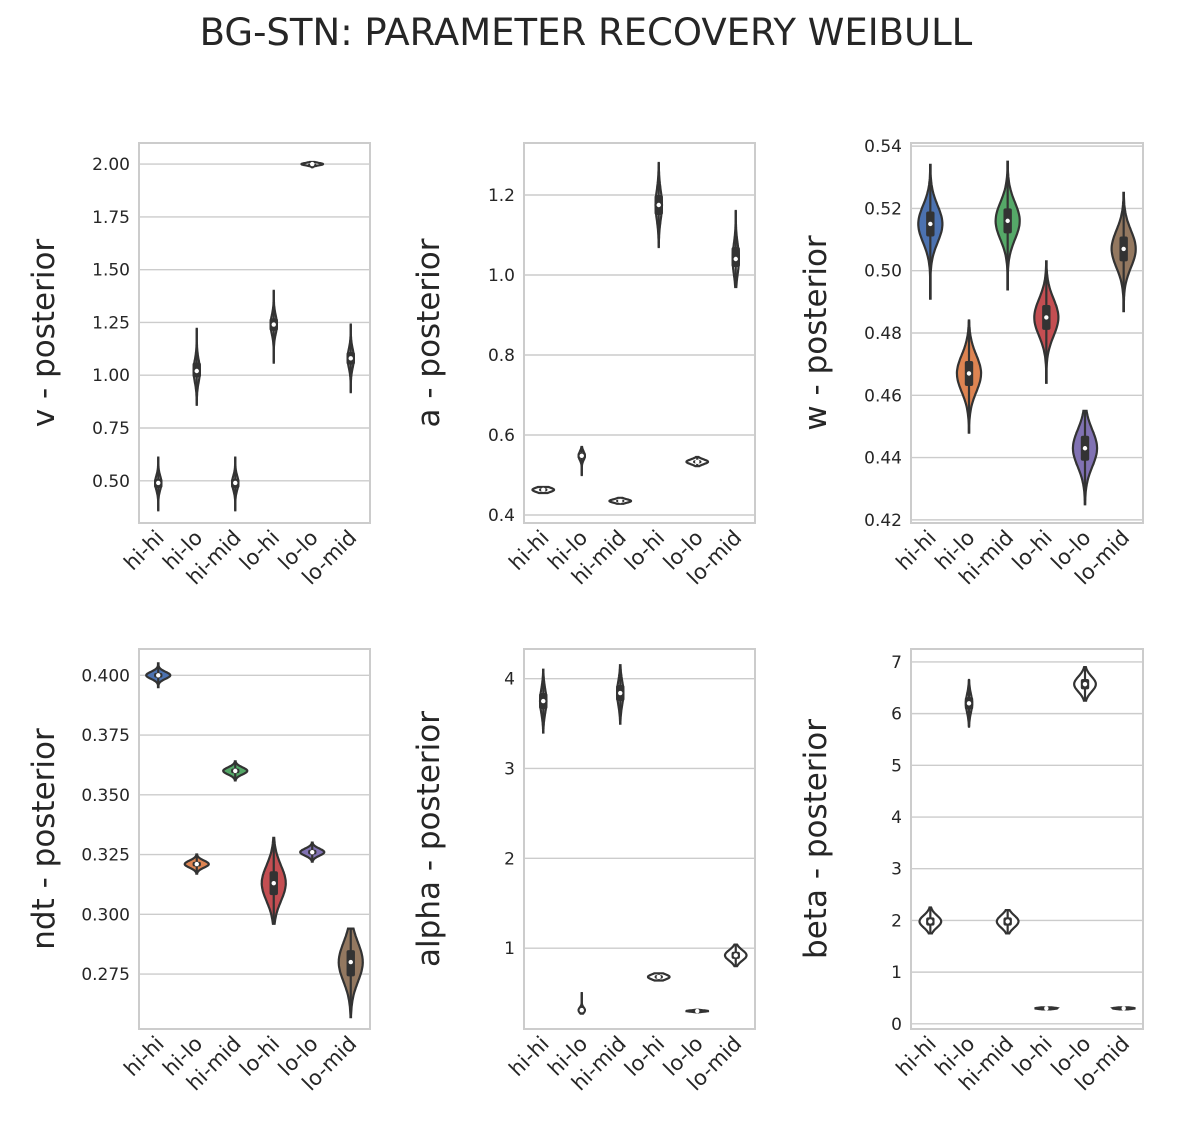 The width and height of the screenshot is (1177, 1142). Describe the element at coordinates (429, 839) in the screenshot. I see `y-axis-label: alpha - posterior` at that location.